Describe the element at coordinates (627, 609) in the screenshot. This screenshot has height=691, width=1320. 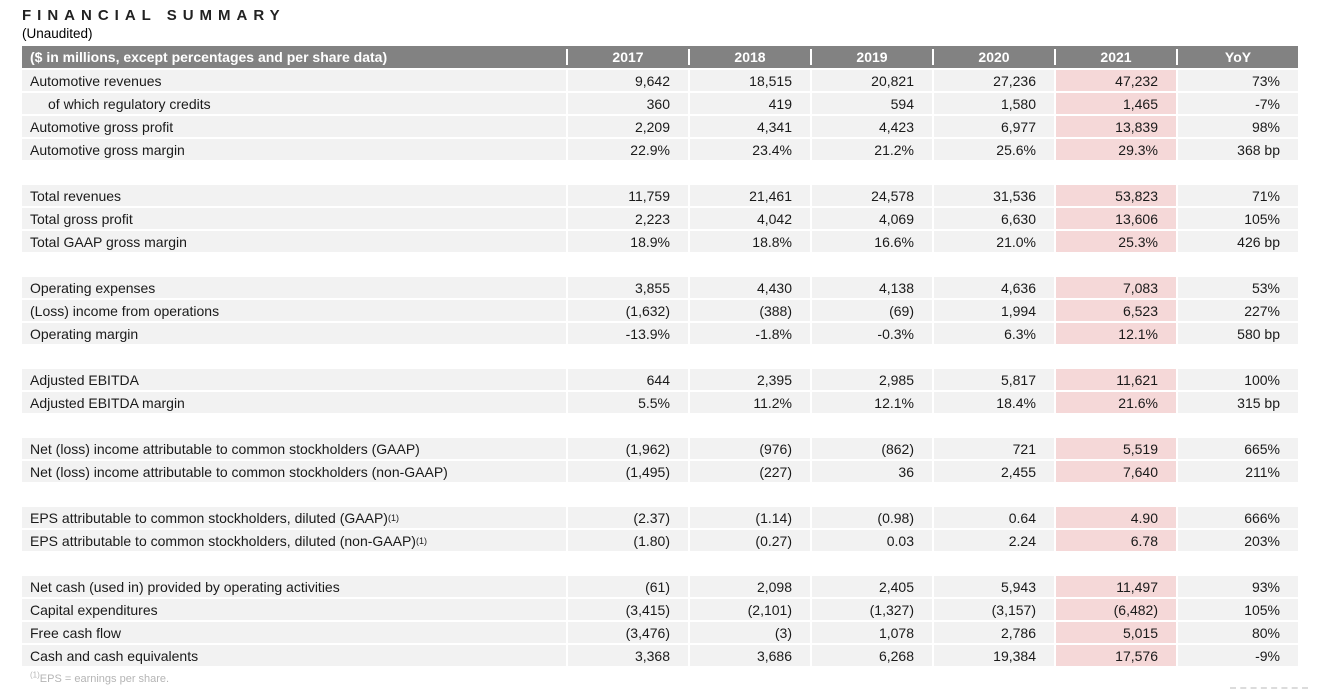
I see `value-2017: (3,415)` at that location.